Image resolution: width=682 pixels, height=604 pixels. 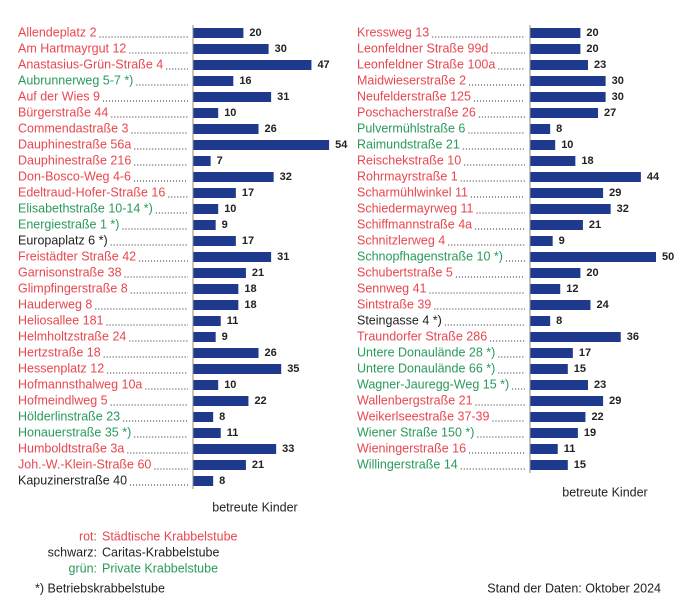 I want to click on category-label: Aubrunnerweg 5-7 *), so click(x=75, y=80).